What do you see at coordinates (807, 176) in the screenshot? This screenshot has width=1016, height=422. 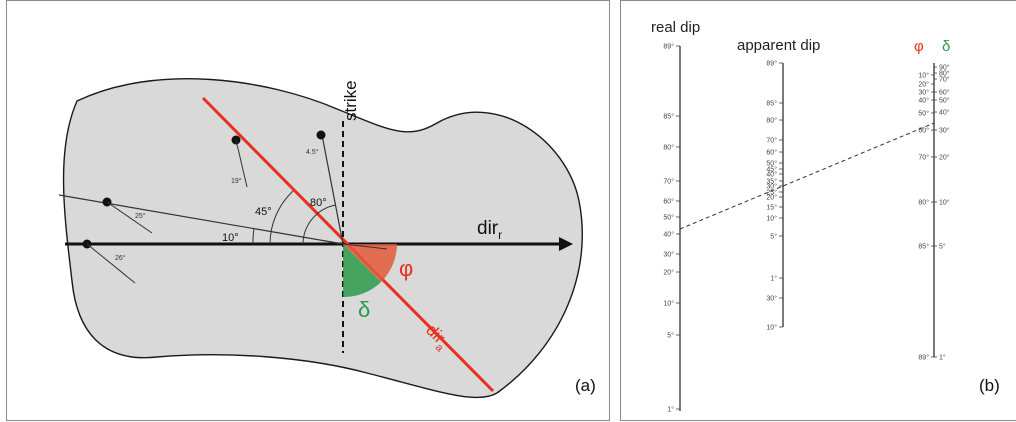 I see `solution-line` at bounding box center [807, 176].